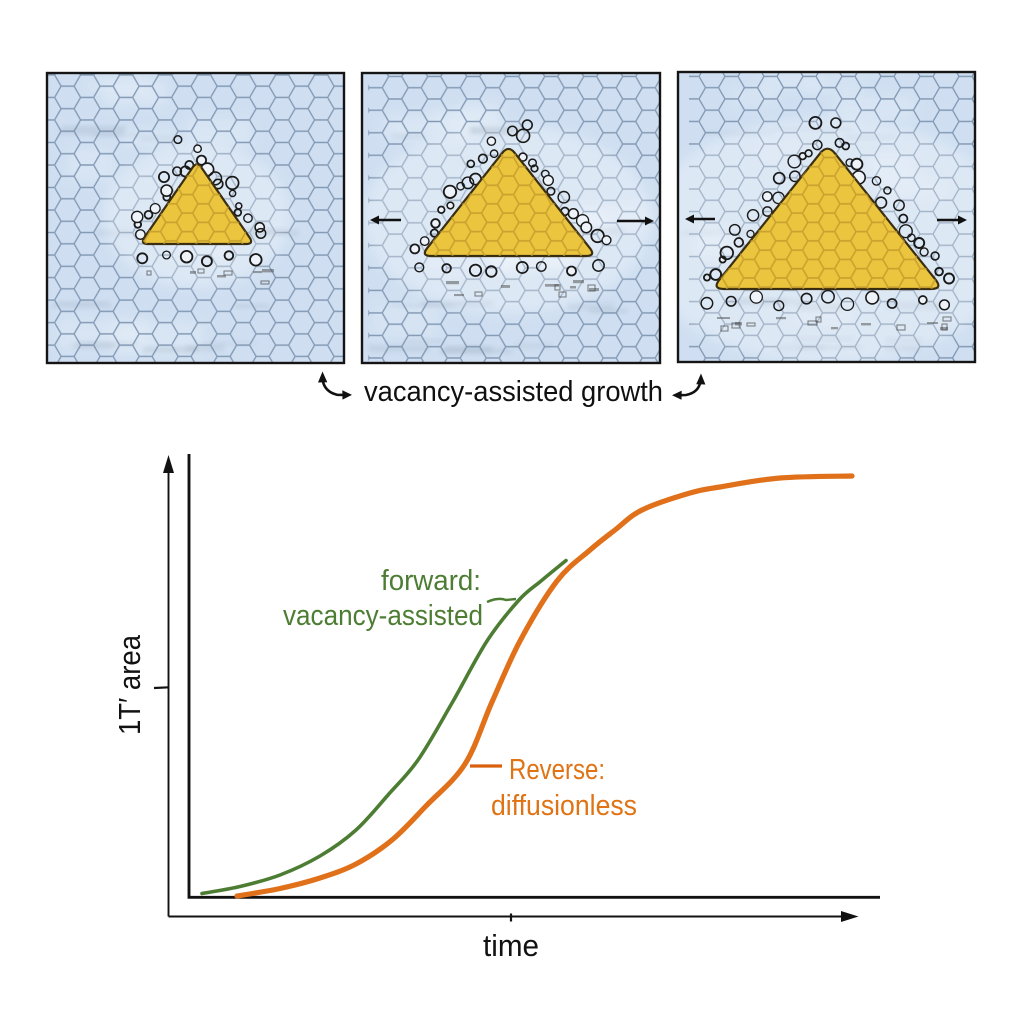  What do you see at coordinates (383, 616) in the screenshot?
I see `svg-text: vacancy-assisted` at bounding box center [383, 616].